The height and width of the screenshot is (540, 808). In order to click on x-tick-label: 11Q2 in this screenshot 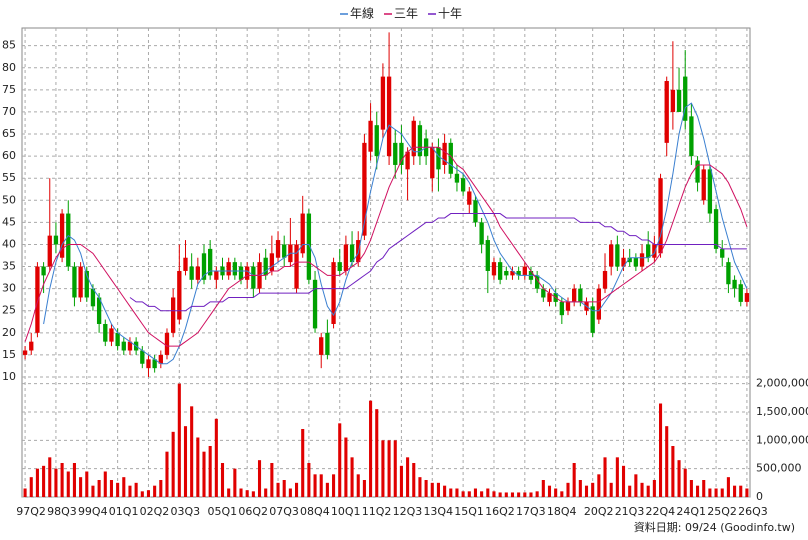, I will do `click(377, 511)`.